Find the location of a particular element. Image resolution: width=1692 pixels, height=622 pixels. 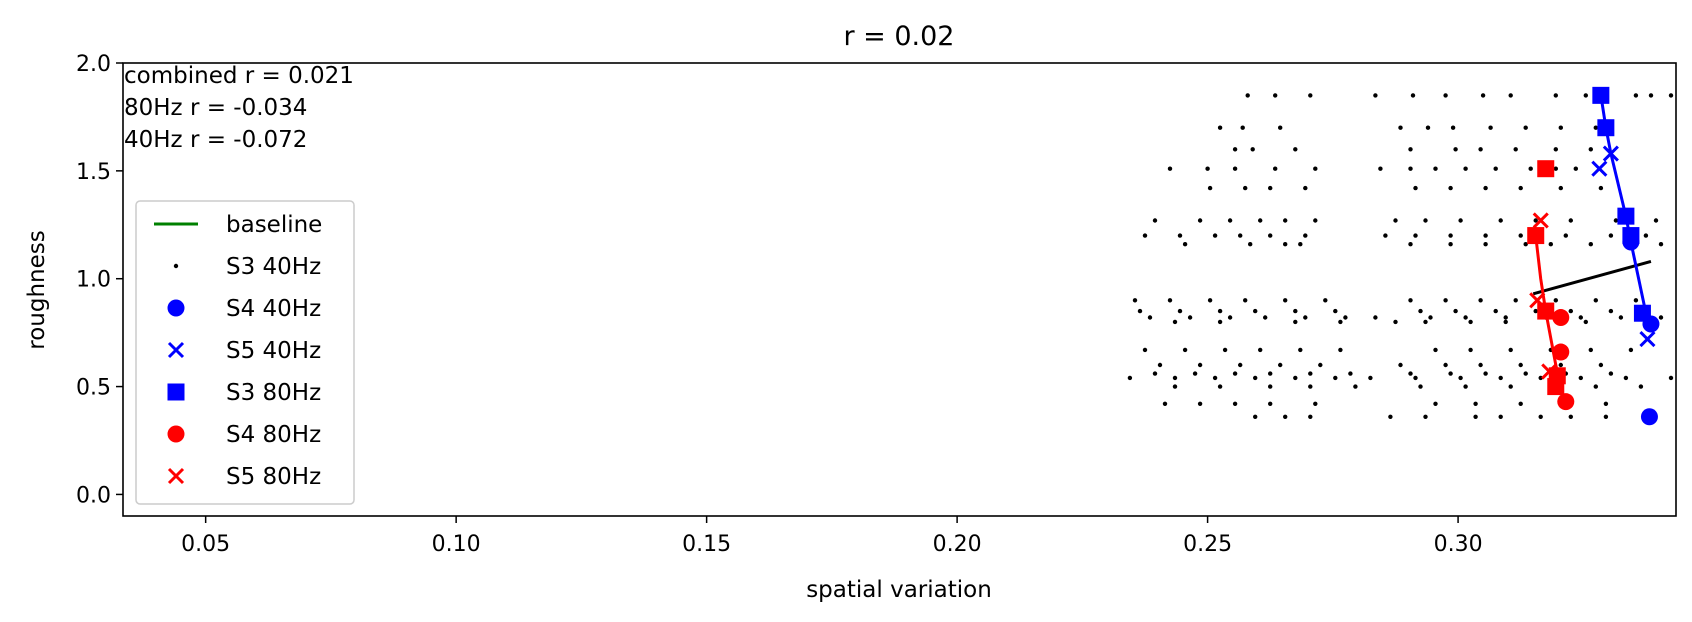

annotation-40hz-r: 40Hz r = -0.072 is located at coordinates (215, 140).